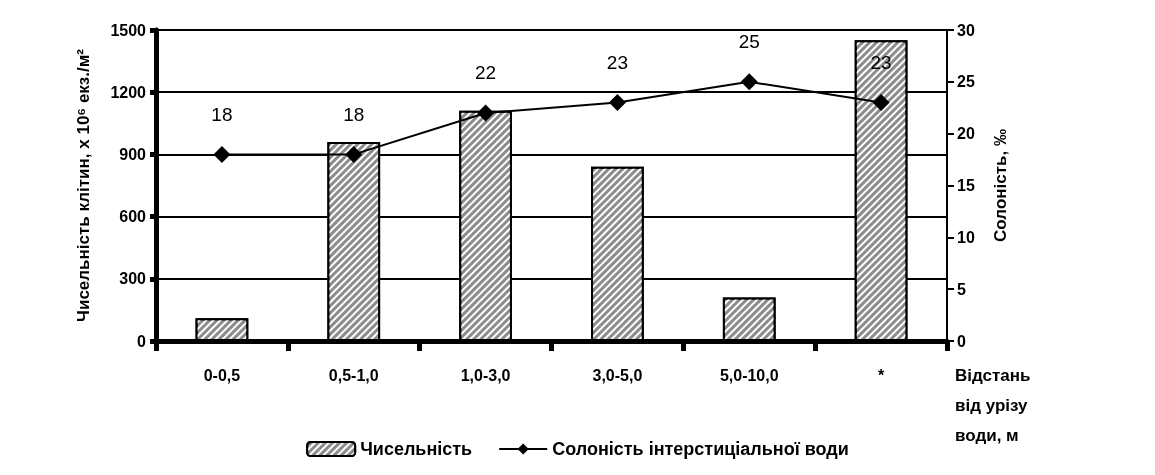 The image size is (1155, 475). Describe the element at coordinates (966, 134) in the screenshot. I see `y2-tick-label: 20` at that location.